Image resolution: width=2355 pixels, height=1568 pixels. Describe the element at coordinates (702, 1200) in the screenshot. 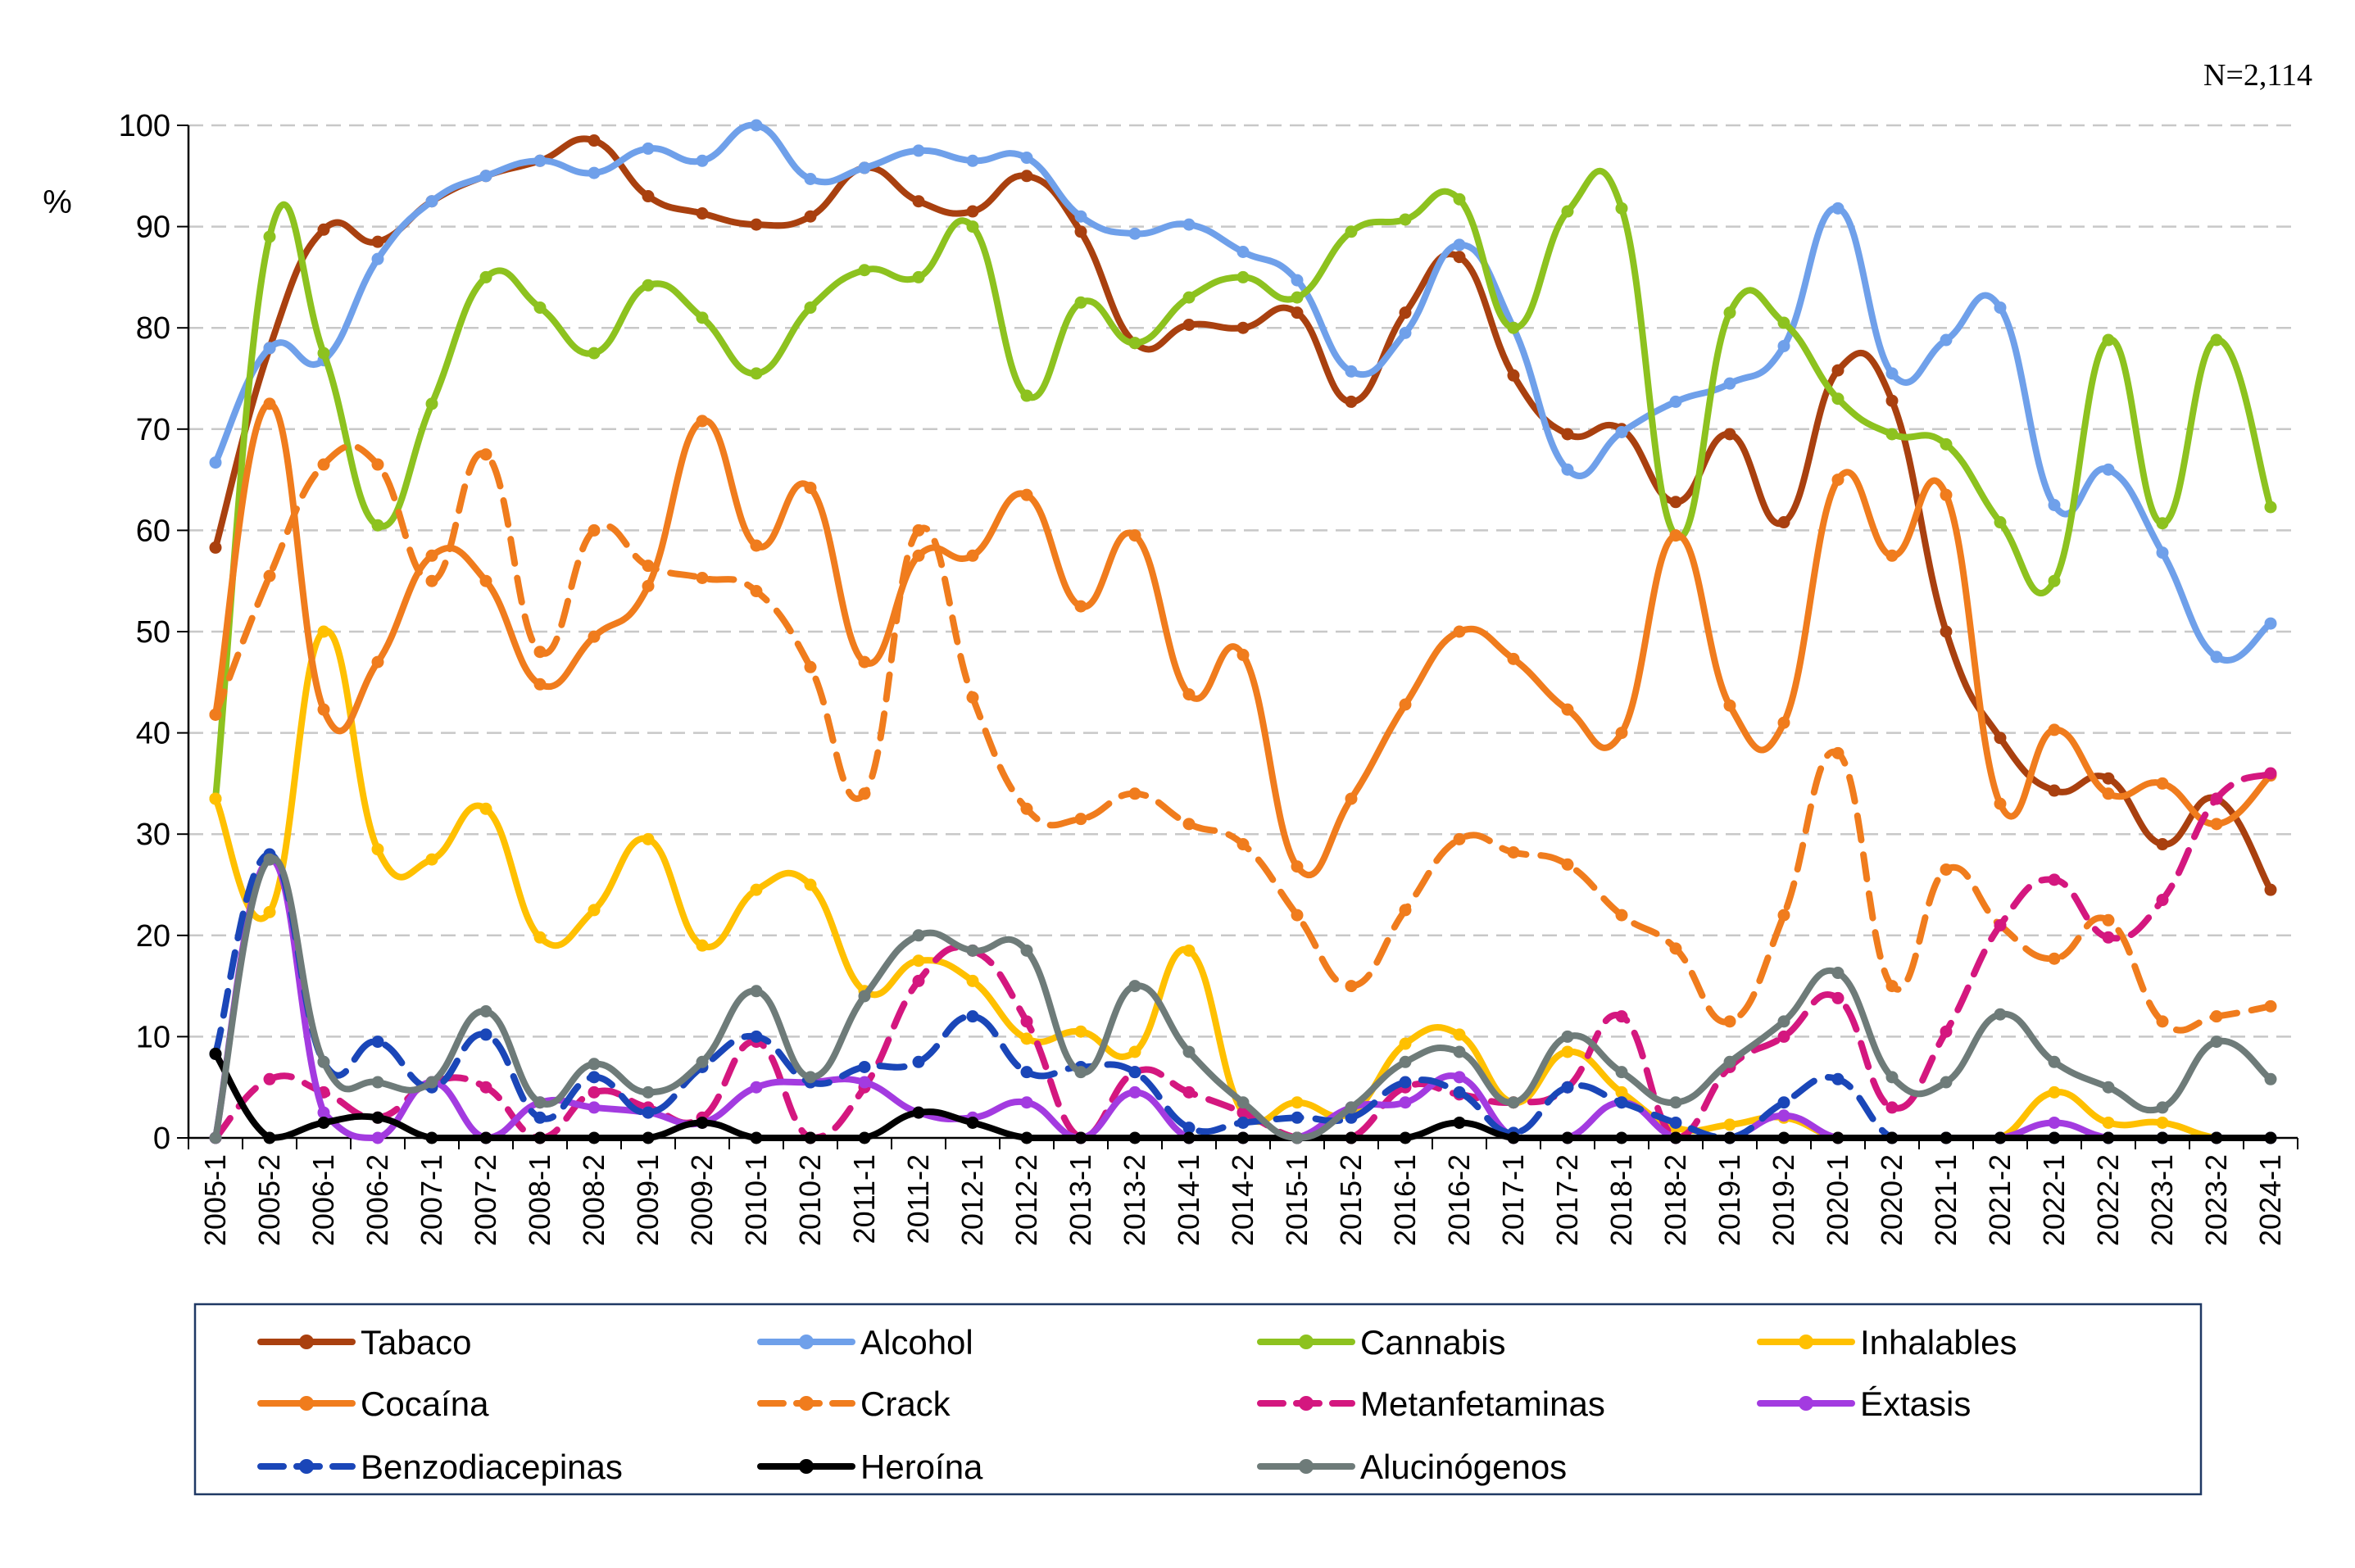

I see `x-tick-label: 2009-2` at that location.